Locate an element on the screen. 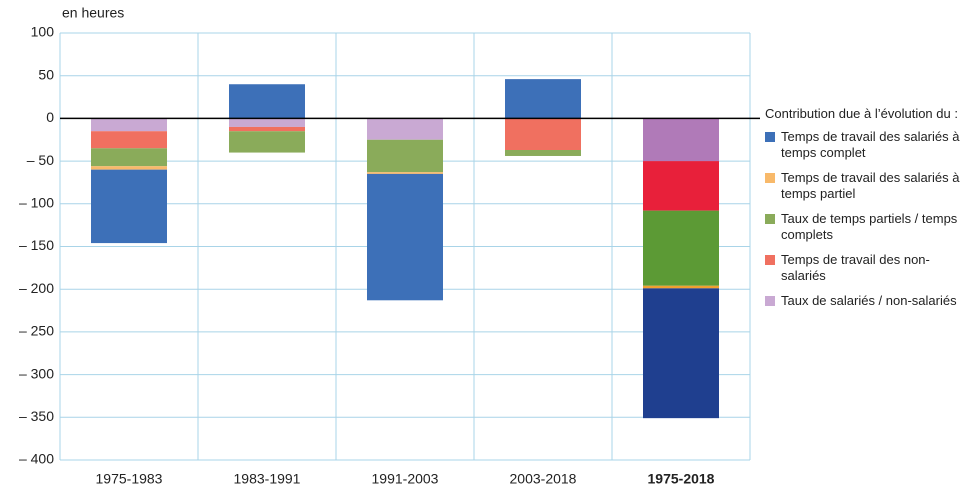 This screenshot has height=498, width=973. y-tick-label: – 300 is located at coordinates (36, 373).